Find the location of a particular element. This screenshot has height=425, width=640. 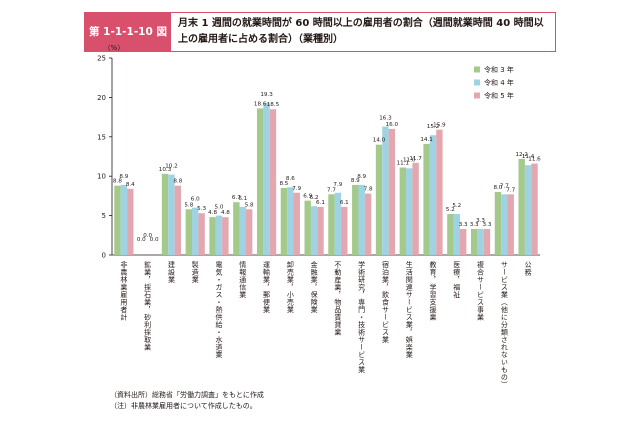

category-label: 生活関連サービス業，娯楽業 is located at coordinates (409, 309).